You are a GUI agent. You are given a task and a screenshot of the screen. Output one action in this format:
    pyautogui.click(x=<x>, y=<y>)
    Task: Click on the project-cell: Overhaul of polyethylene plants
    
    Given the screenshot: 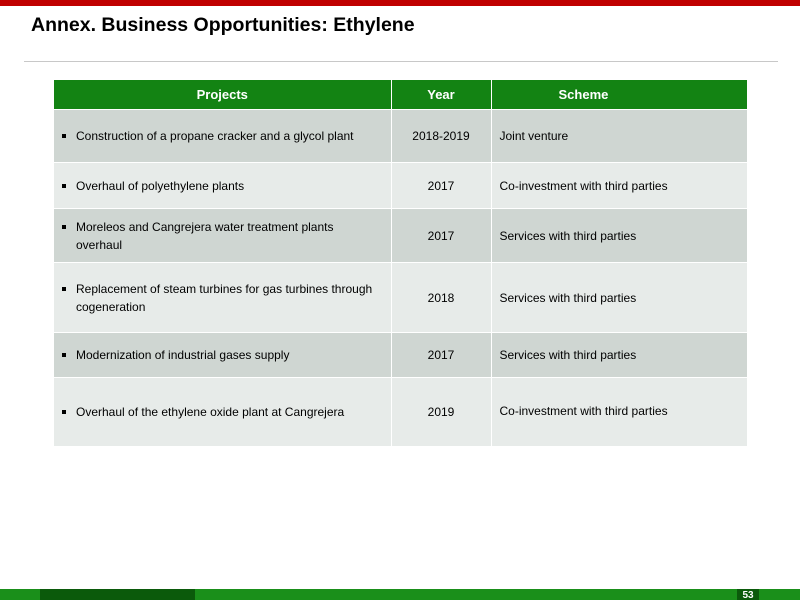 What is the action you would take?
    pyautogui.click(x=223, y=185)
    